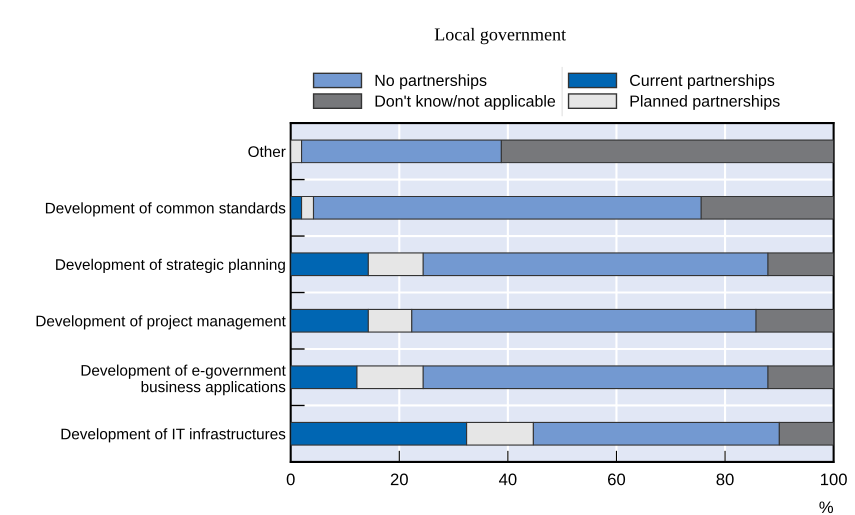 The height and width of the screenshot is (515, 855). What do you see at coordinates (826, 507) in the screenshot?
I see `x-axis-title: %` at bounding box center [826, 507].